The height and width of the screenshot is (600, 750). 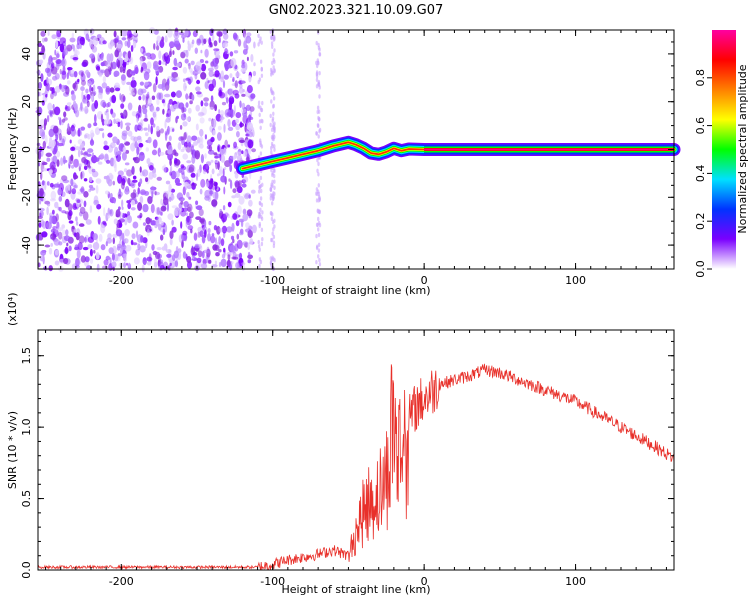 What do you see at coordinates (272, 280) in the screenshot?
I see `x-tick-label: -100` at bounding box center [272, 280].